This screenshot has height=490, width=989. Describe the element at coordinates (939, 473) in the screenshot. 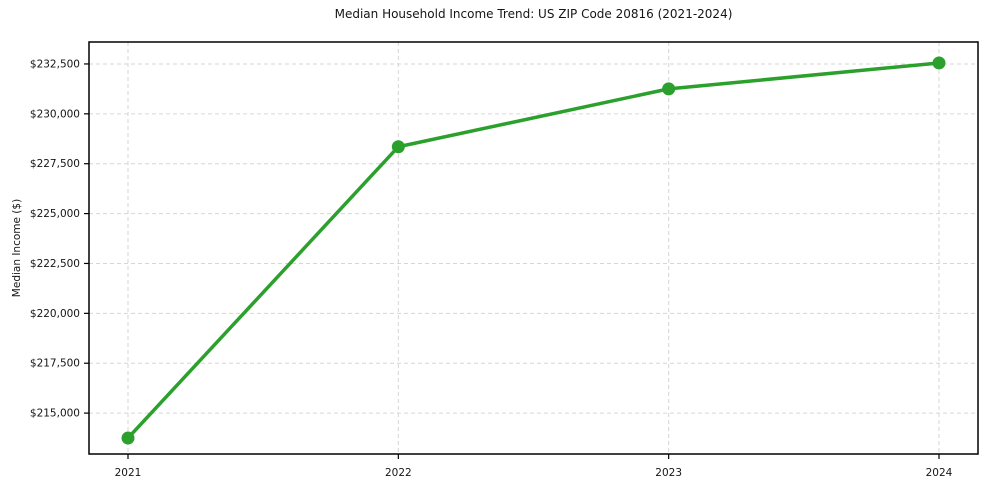

I see `x-tick-label: 2024` at that location.